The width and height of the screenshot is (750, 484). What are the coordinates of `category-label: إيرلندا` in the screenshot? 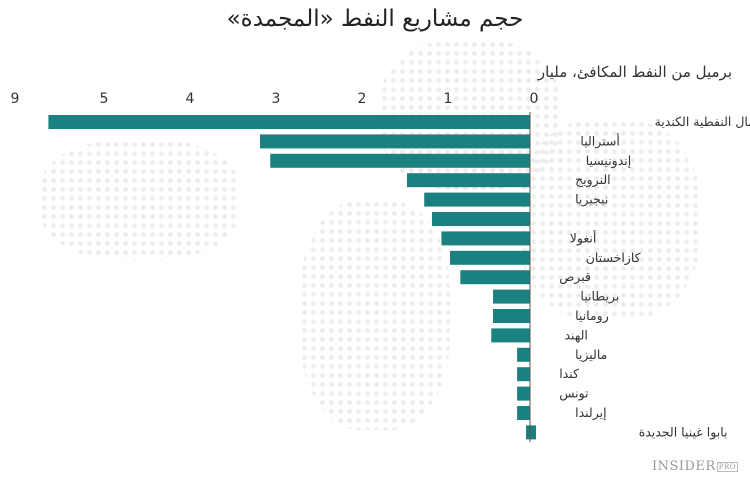 It's located at (590, 413).